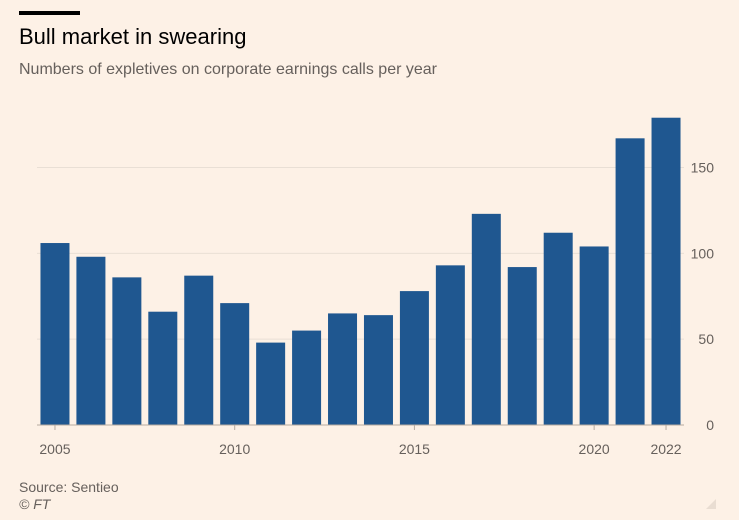 Image resolution: width=739 pixels, height=520 pixels. What do you see at coordinates (271, 383) in the screenshot?
I see `bar-2011` at bounding box center [271, 383].